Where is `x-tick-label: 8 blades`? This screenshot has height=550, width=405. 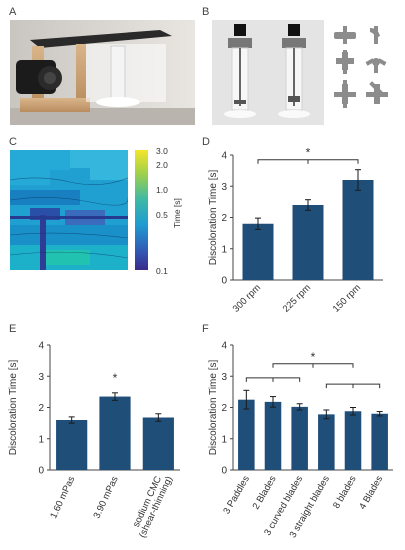
x-tick-label: 8 blades is located at coordinates (345, 492).